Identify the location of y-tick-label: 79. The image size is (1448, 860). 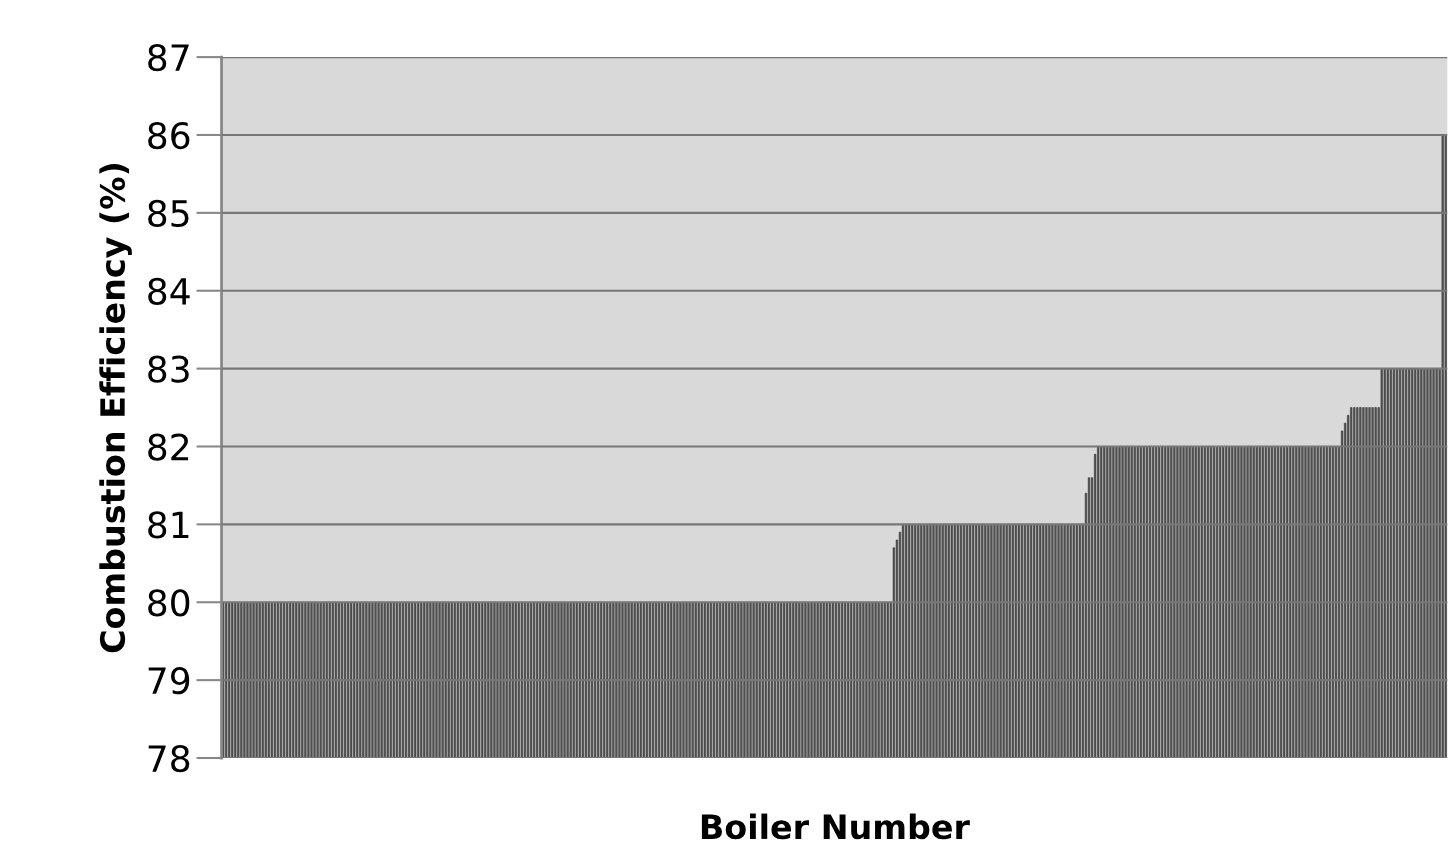
(169, 681).